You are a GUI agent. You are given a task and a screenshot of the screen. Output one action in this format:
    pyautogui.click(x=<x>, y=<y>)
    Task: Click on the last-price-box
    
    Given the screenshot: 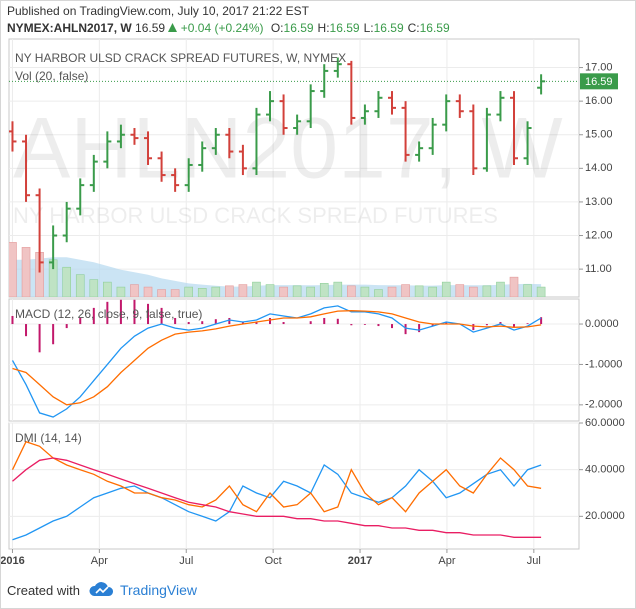 What is the action you would take?
    pyautogui.click(x=599, y=81)
    